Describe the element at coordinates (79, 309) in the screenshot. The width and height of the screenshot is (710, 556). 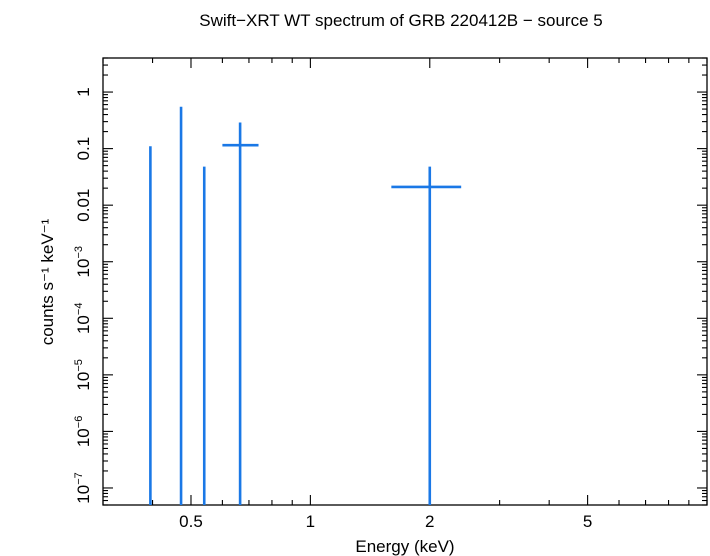
I see `y-tick-label-exponent: −4` at that location.